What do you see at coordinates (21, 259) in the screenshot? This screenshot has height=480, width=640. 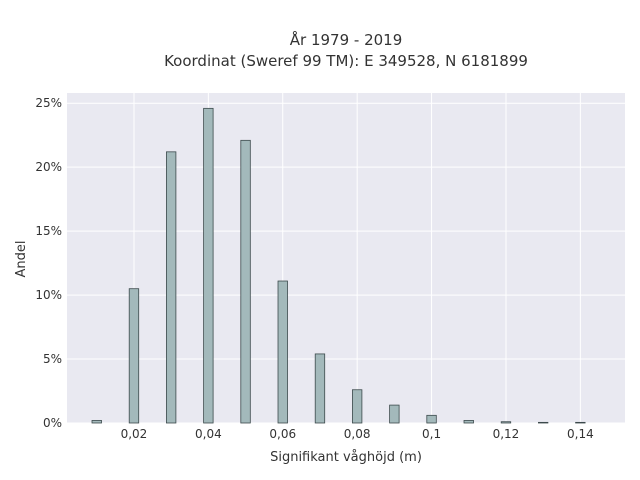 I see `y-axis-label: Andel` at bounding box center [21, 259].